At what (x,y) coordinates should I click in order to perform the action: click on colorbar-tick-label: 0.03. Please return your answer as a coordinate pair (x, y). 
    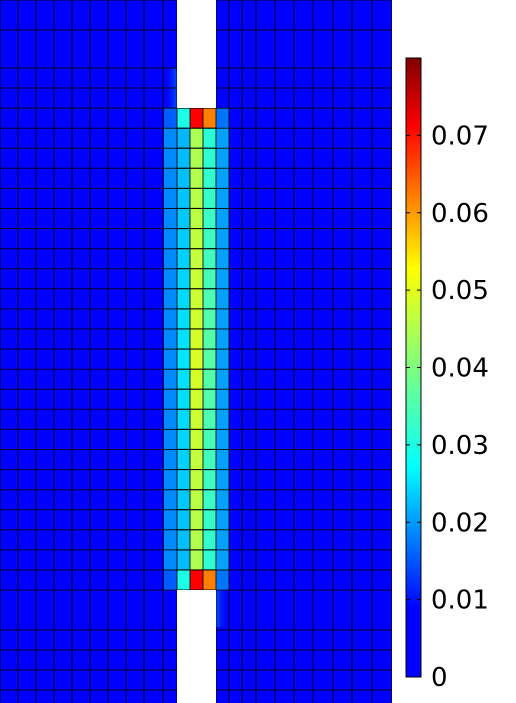
    Looking at the image, I should click on (460, 446).